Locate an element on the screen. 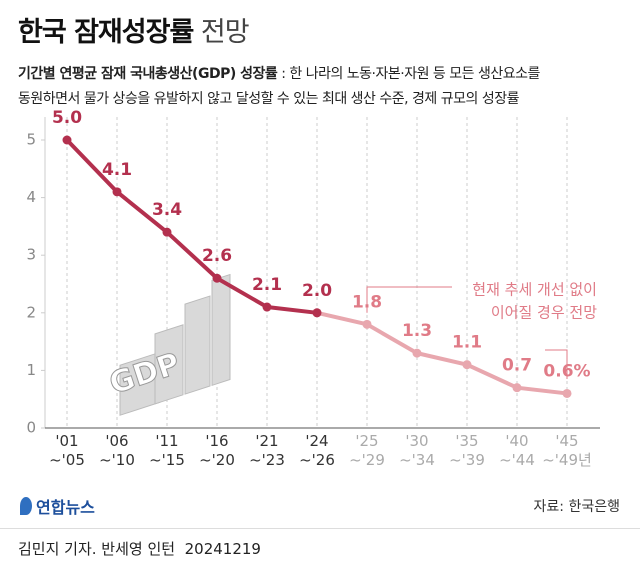  x-tick-label: '21 ~'23 is located at coordinates (267, 450).